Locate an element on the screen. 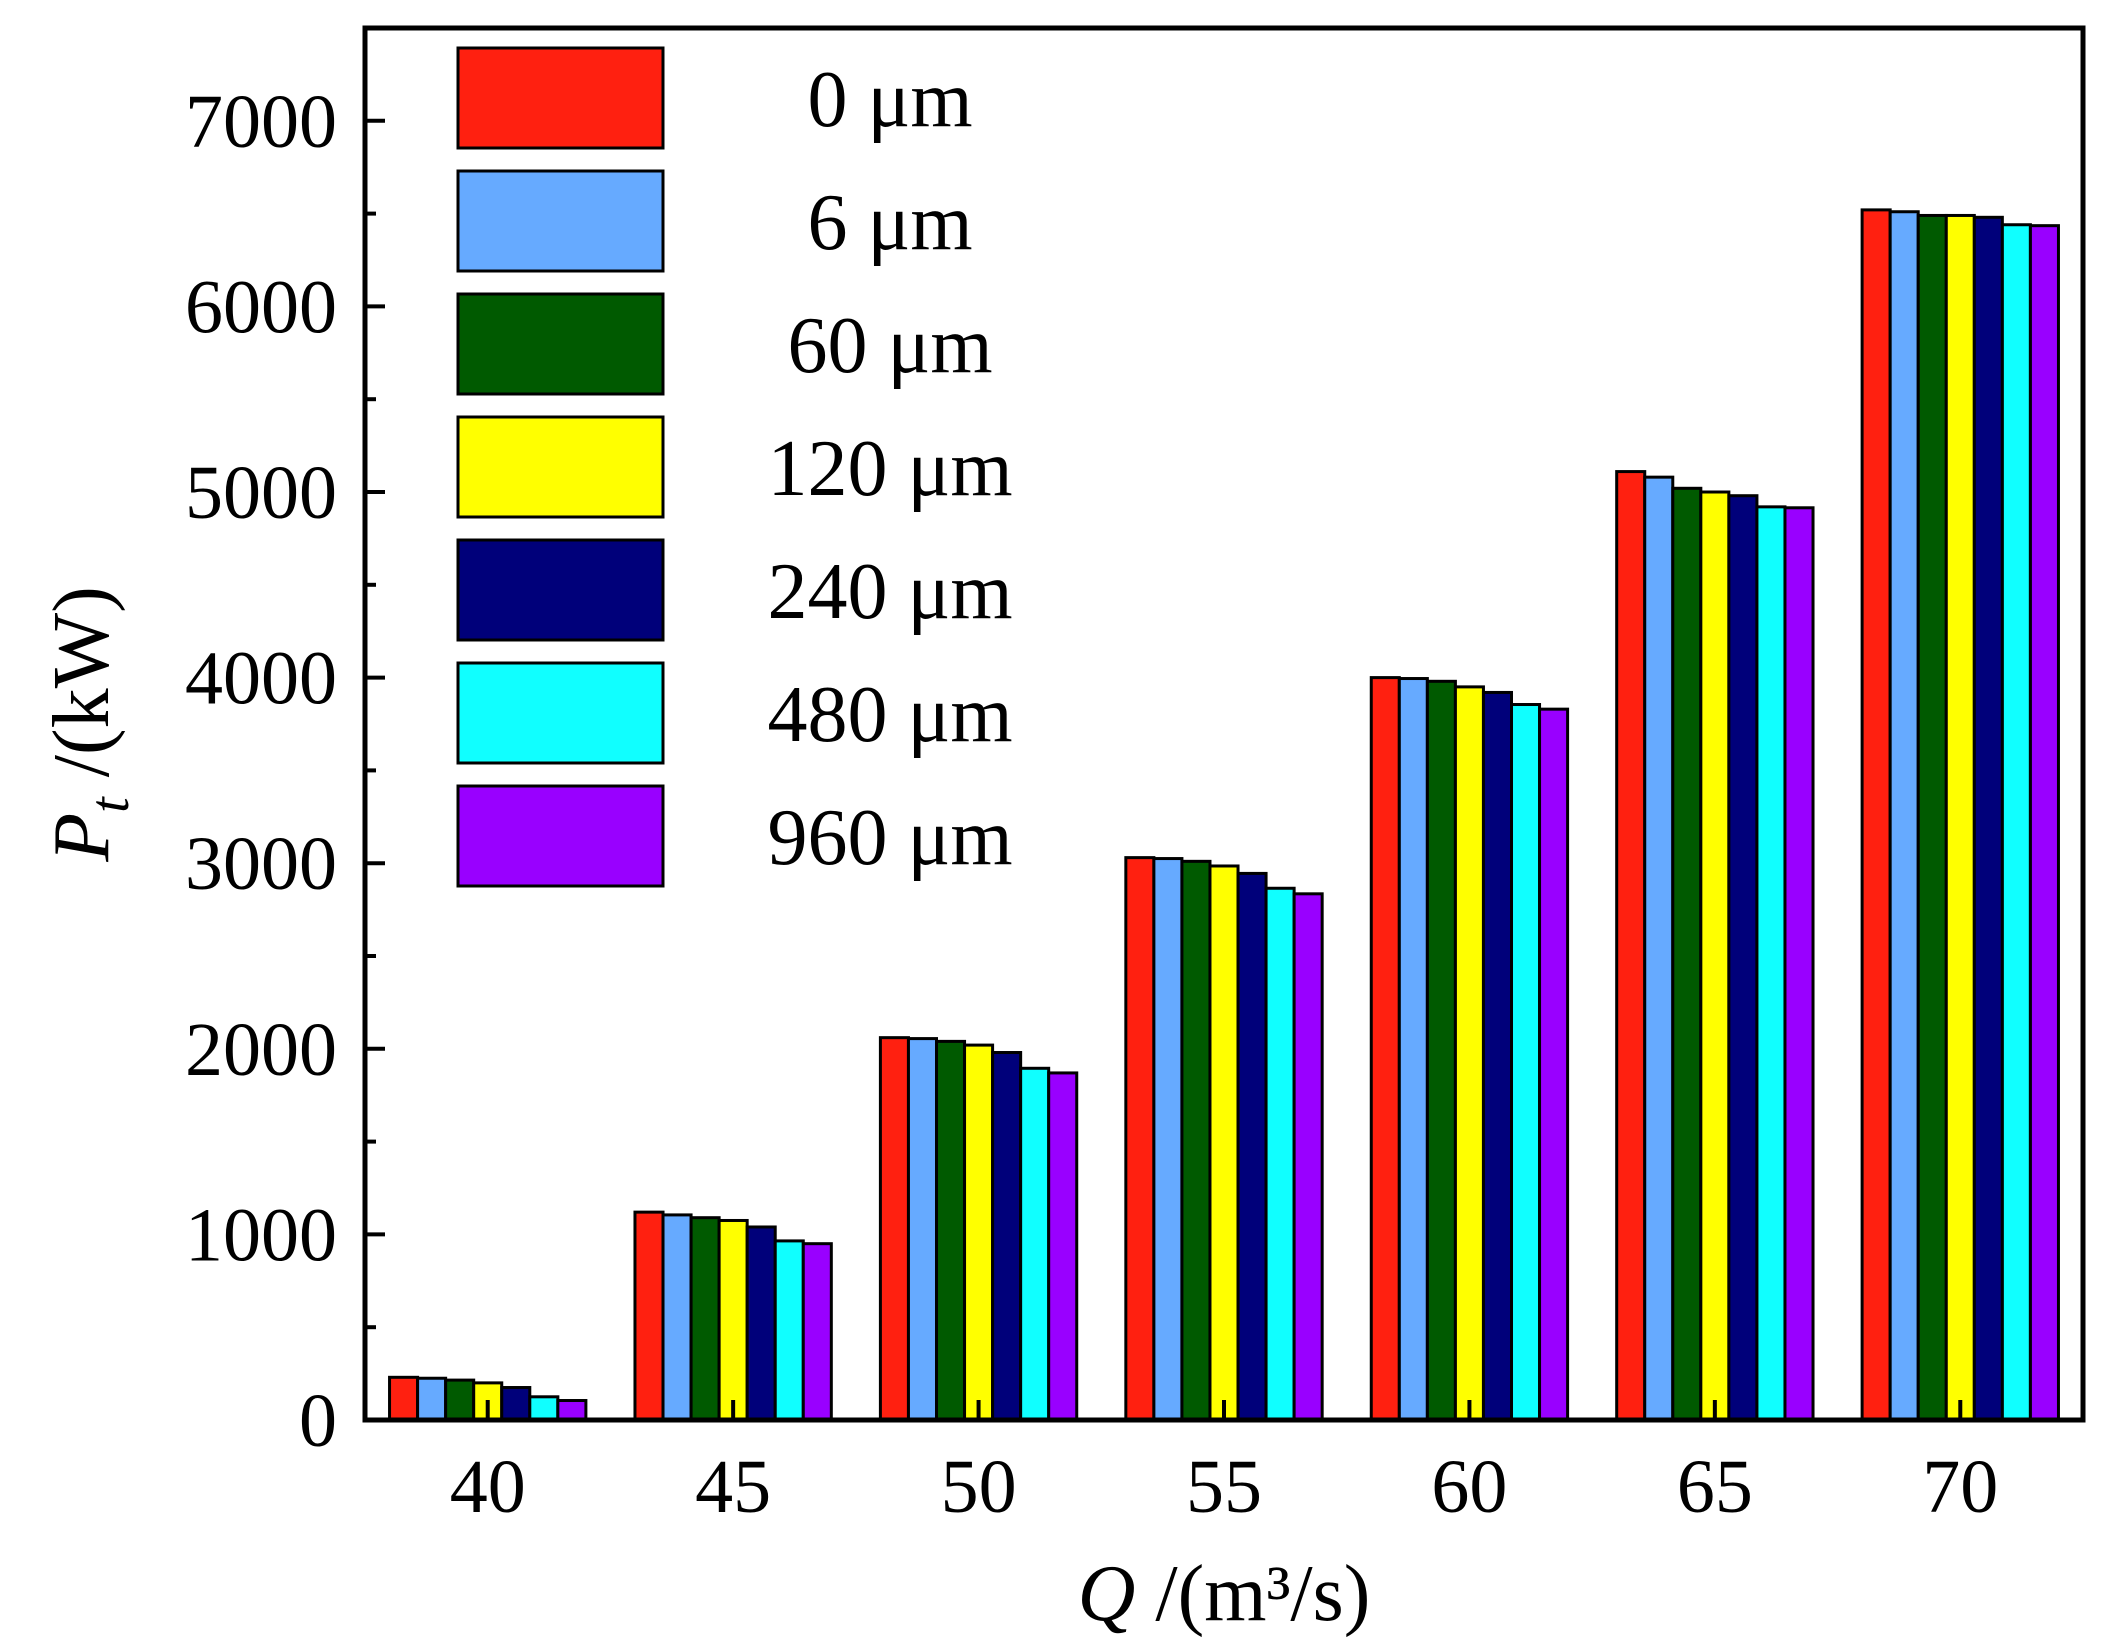  x-axis-unit: /(m³/s) is located at coordinates (1252, 1594).